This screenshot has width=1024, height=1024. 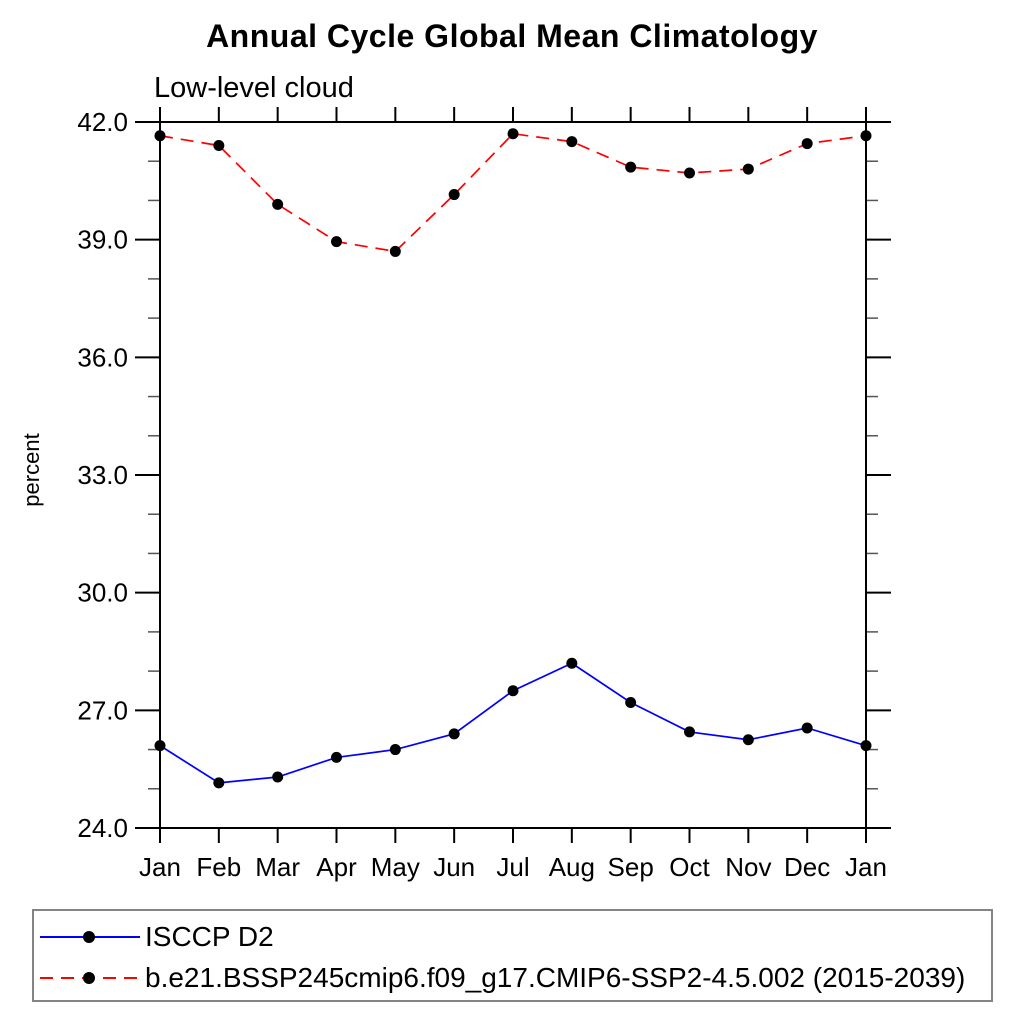 I want to click on legend-label: ISCCP D2, so click(x=209, y=936).